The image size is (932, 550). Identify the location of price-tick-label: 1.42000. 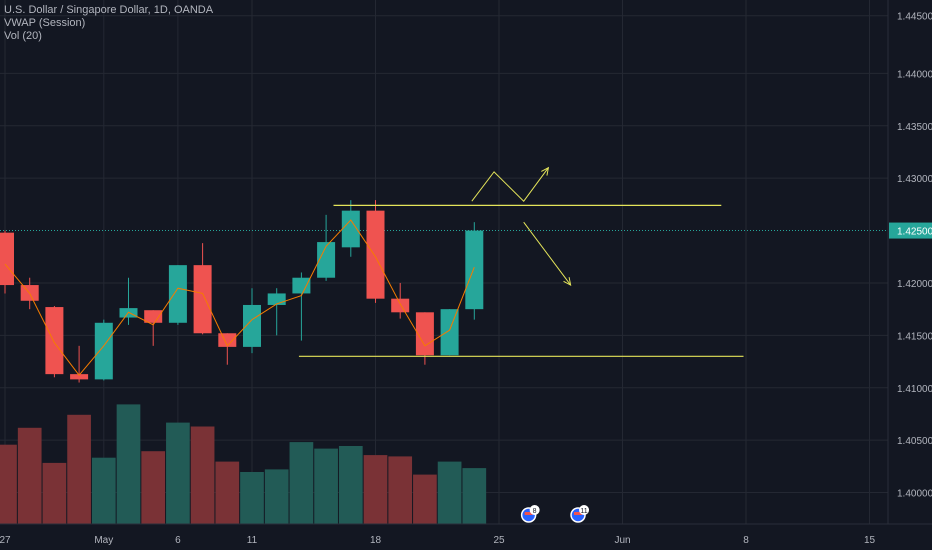
(914, 284).